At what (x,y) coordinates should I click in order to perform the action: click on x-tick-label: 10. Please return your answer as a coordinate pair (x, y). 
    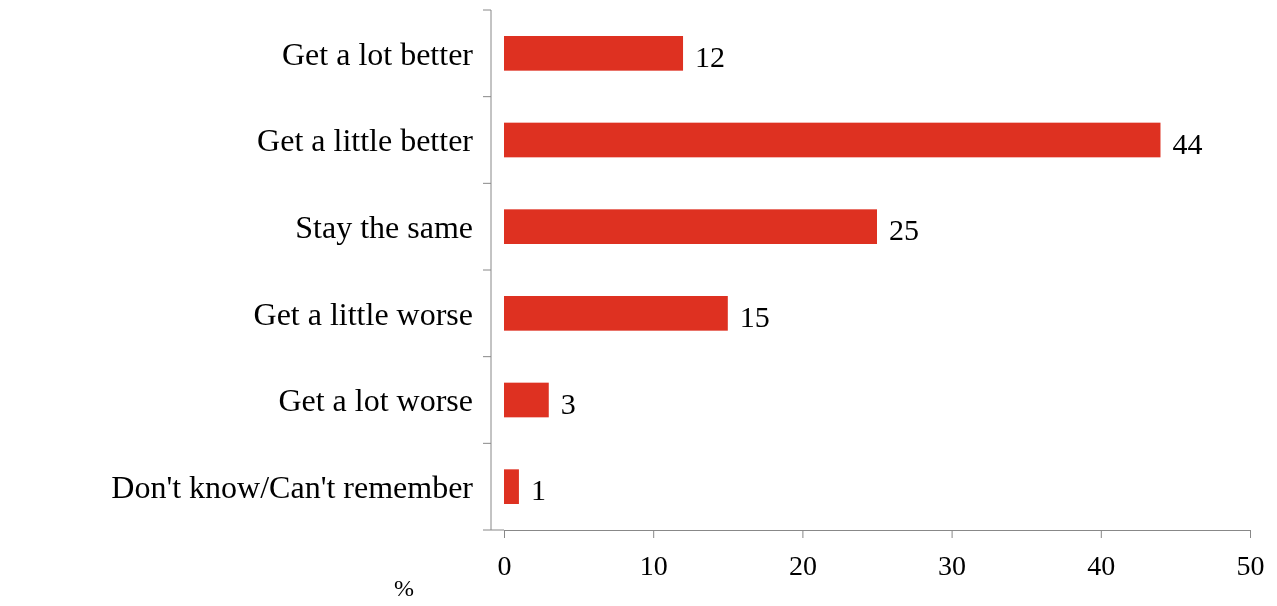
    Looking at the image, I should click on (653, 565).